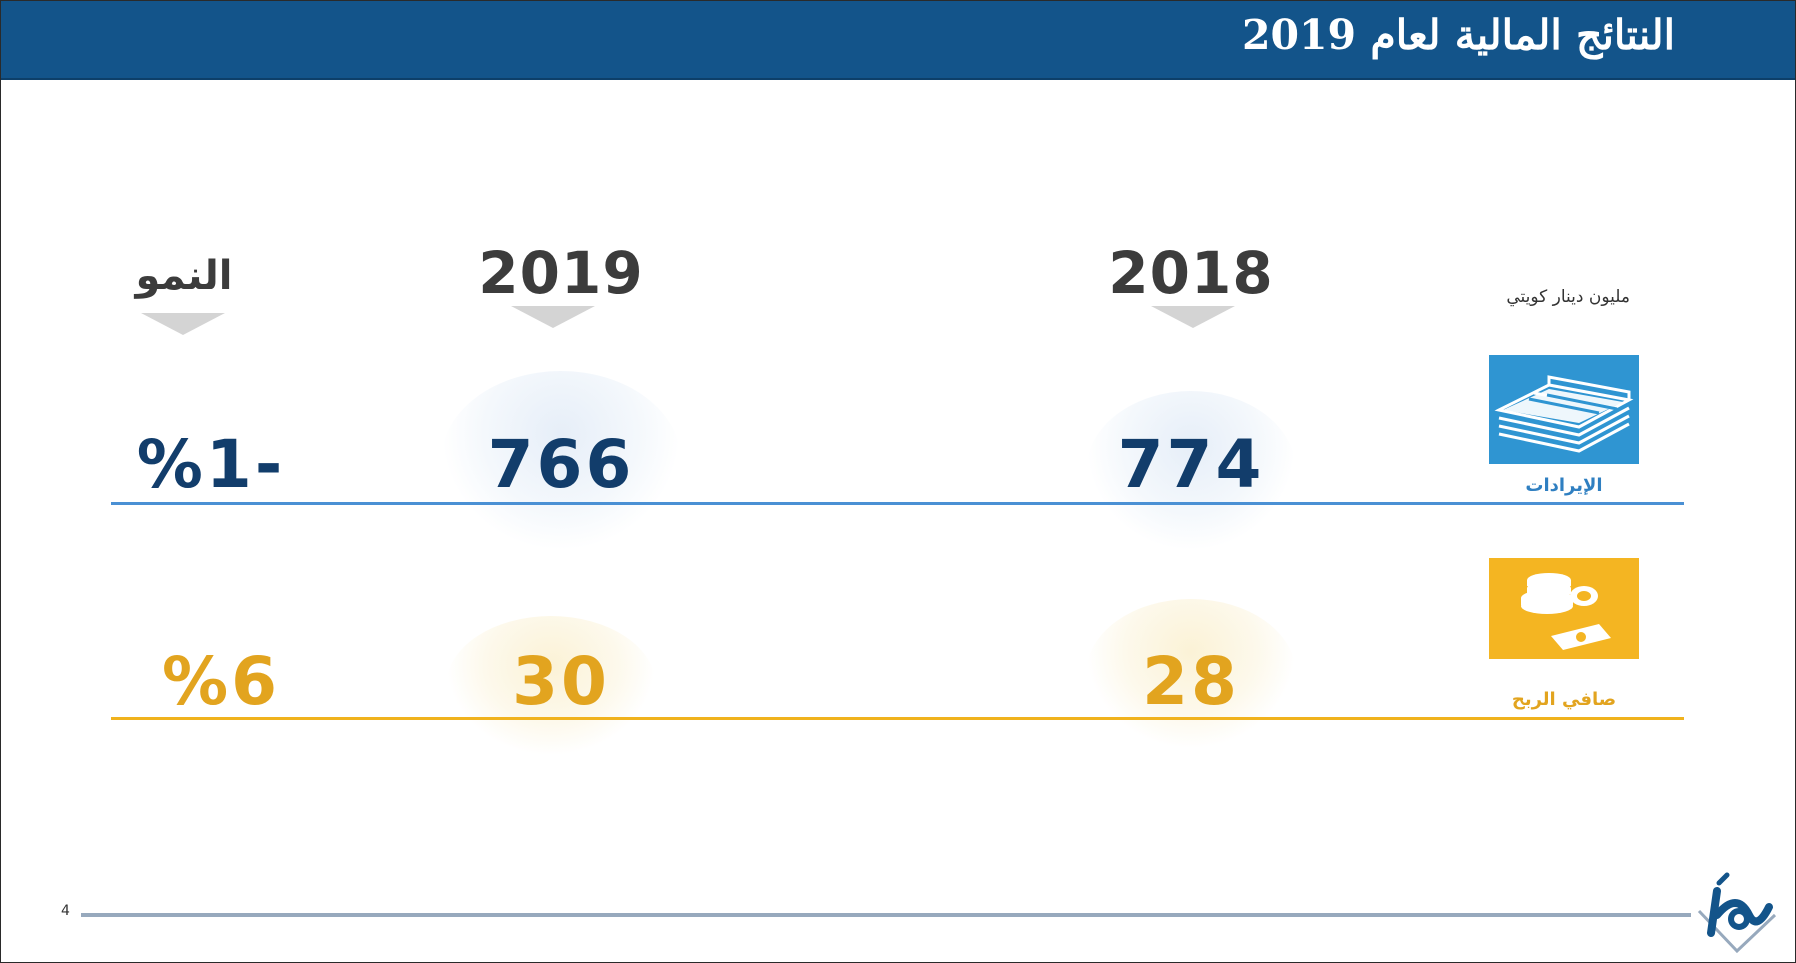  Describe the element at coordinates (561, 273) in the screenshot. I see `column-header-2019: 2019` at that location.